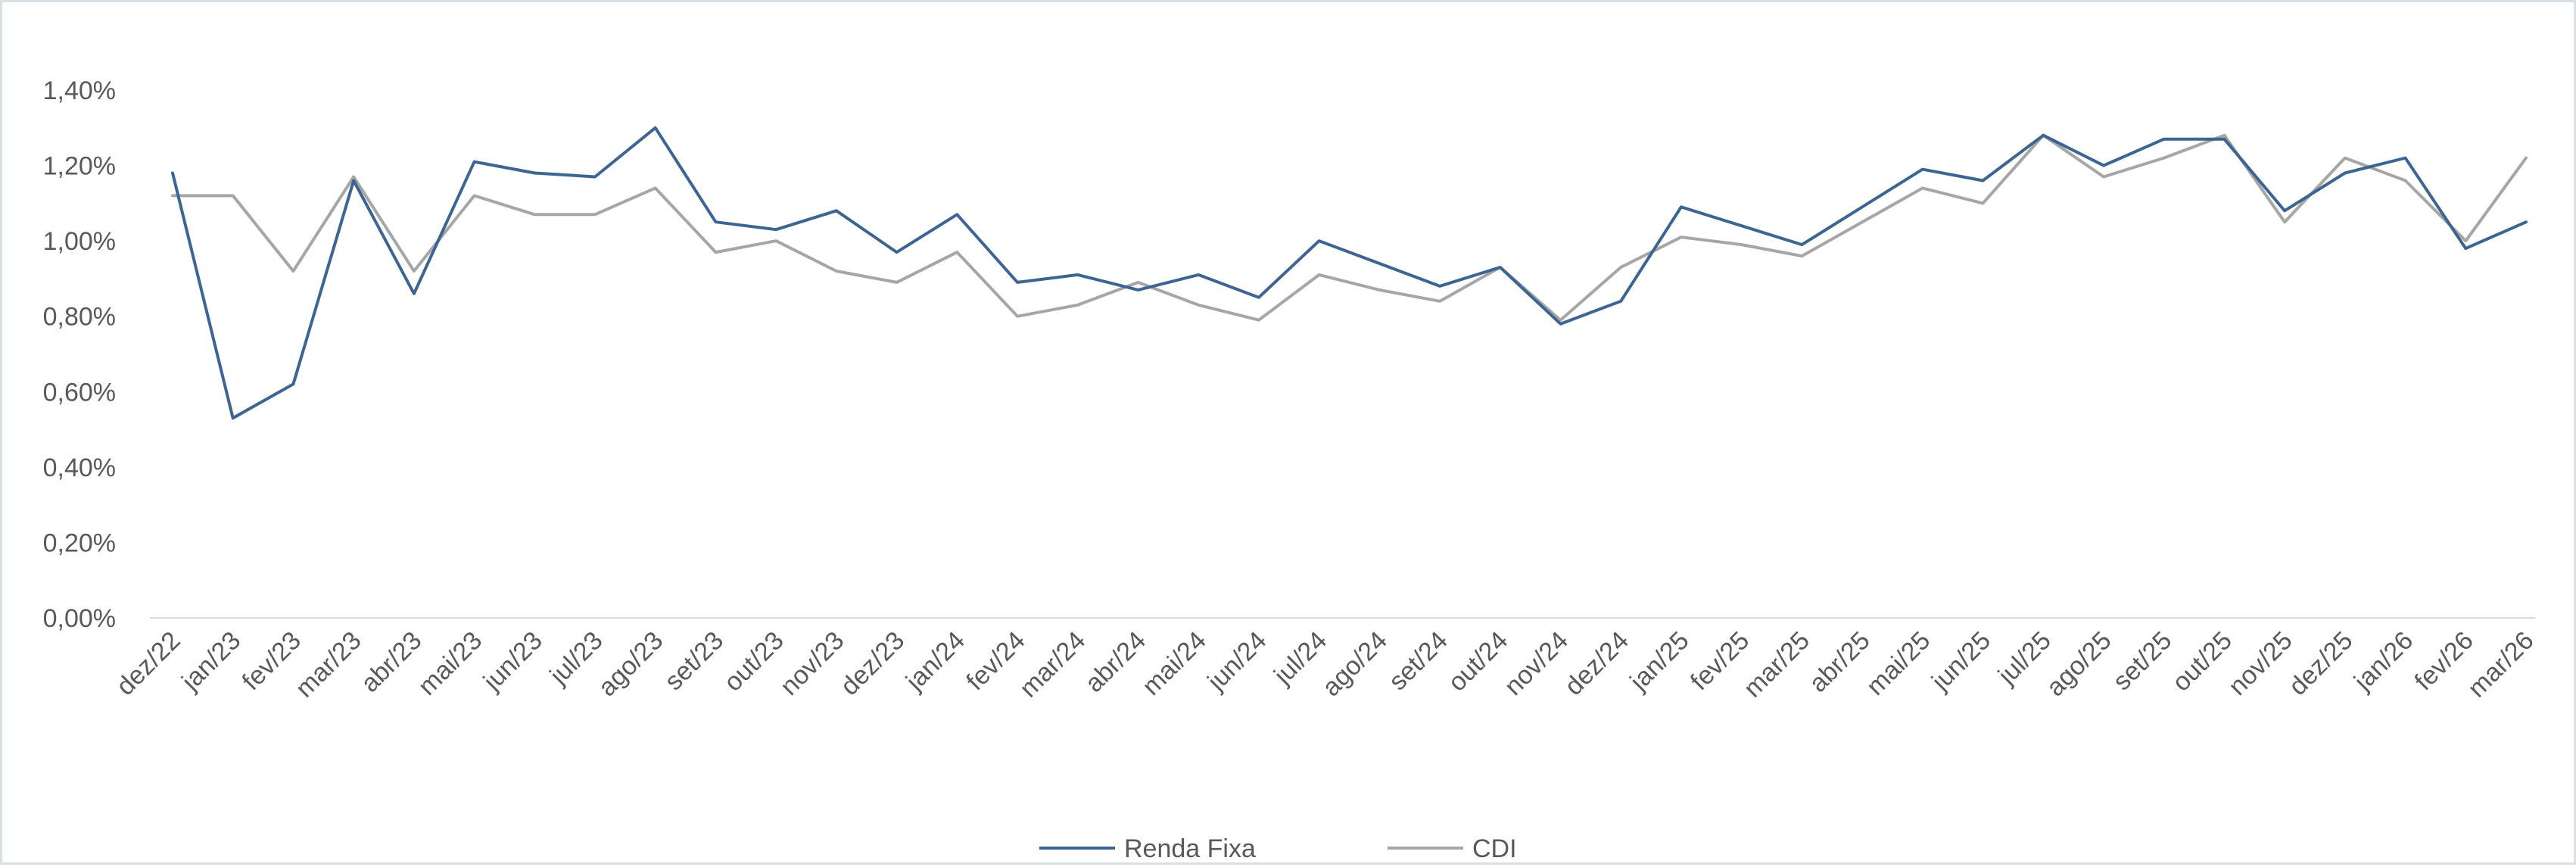 The width and height of the screenshot is (2576, 867). Describe the element at coordinates (1596, 664) in the screenshot. I see `x-tick-label: dez/24` at that location.